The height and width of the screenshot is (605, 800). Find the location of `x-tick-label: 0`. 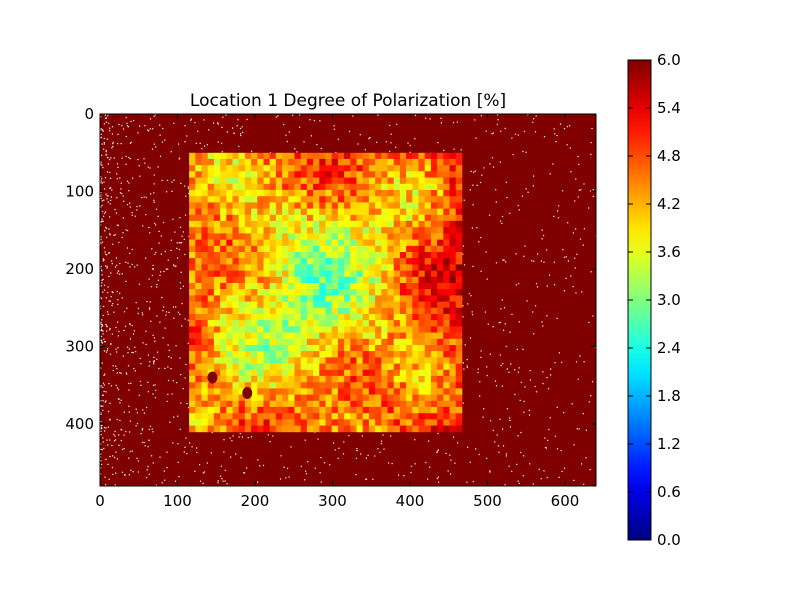

x-tick-label: 0 is located at coordinates (100, 501).